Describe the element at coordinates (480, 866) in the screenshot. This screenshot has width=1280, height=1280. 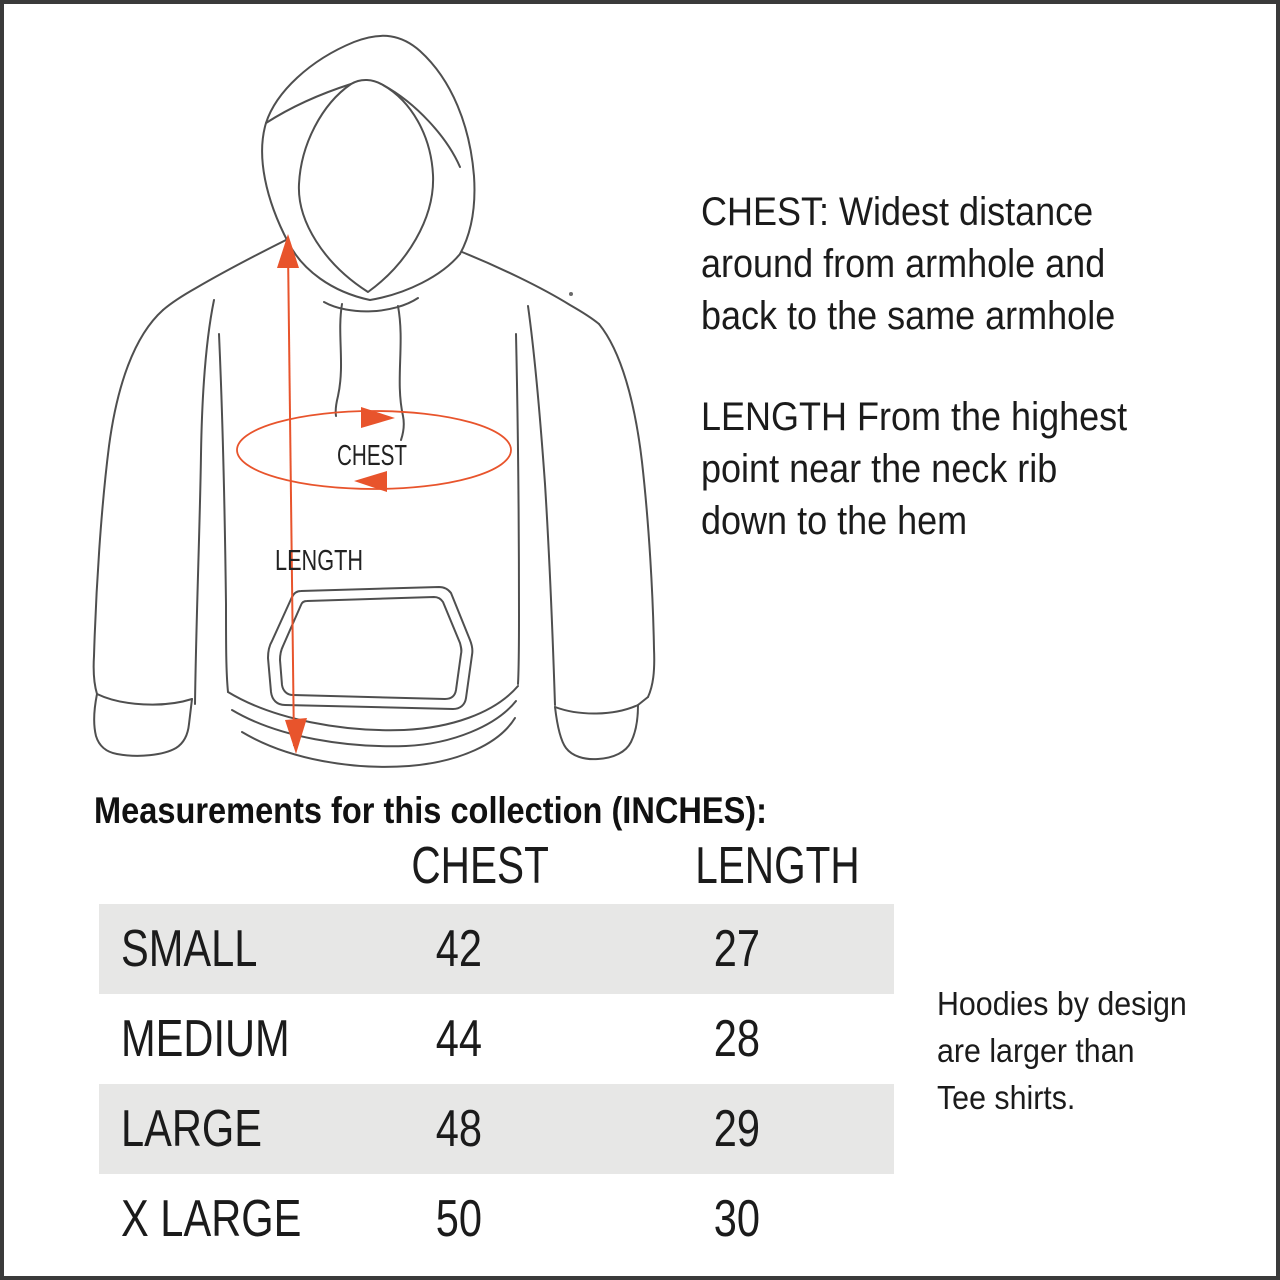
I see `column-header-chest-label: CHEST` at that location.